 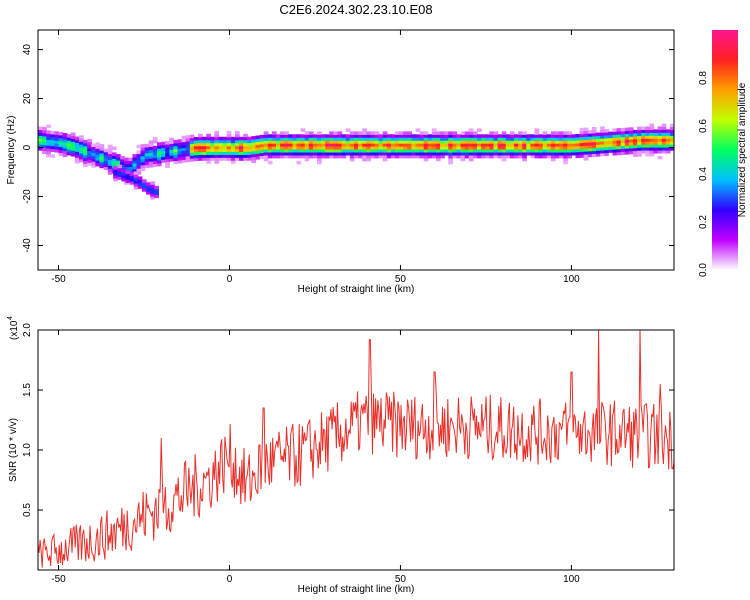 What do you see at coordinates (27, 510) in the screenshot?
I see `y-tick-label: 0.5` at bounding box center [27, 510].